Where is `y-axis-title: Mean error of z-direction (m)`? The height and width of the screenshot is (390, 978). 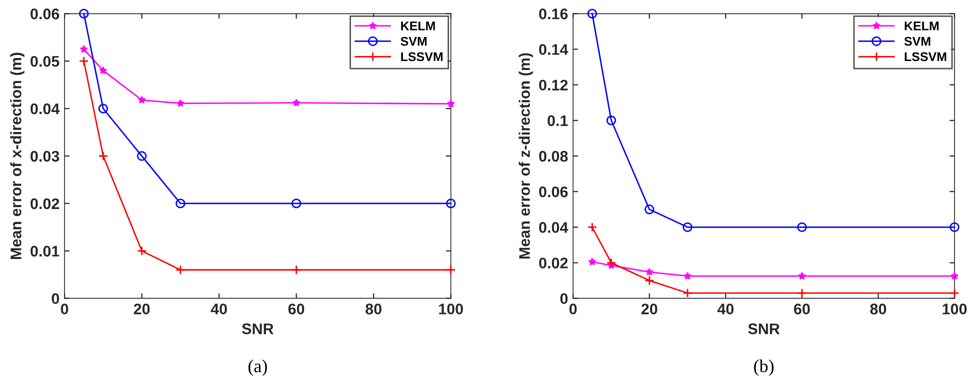
y-axis-title: Mean error of z-direction (m) is located at coordinates (525, 156).